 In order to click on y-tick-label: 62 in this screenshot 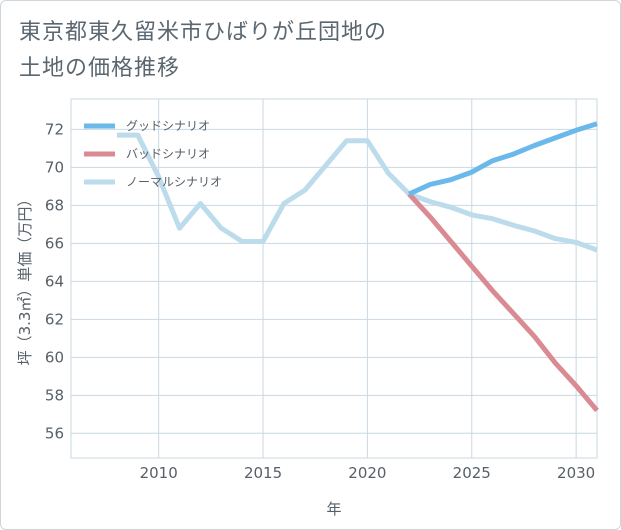, I will do `click(54, 319)`.